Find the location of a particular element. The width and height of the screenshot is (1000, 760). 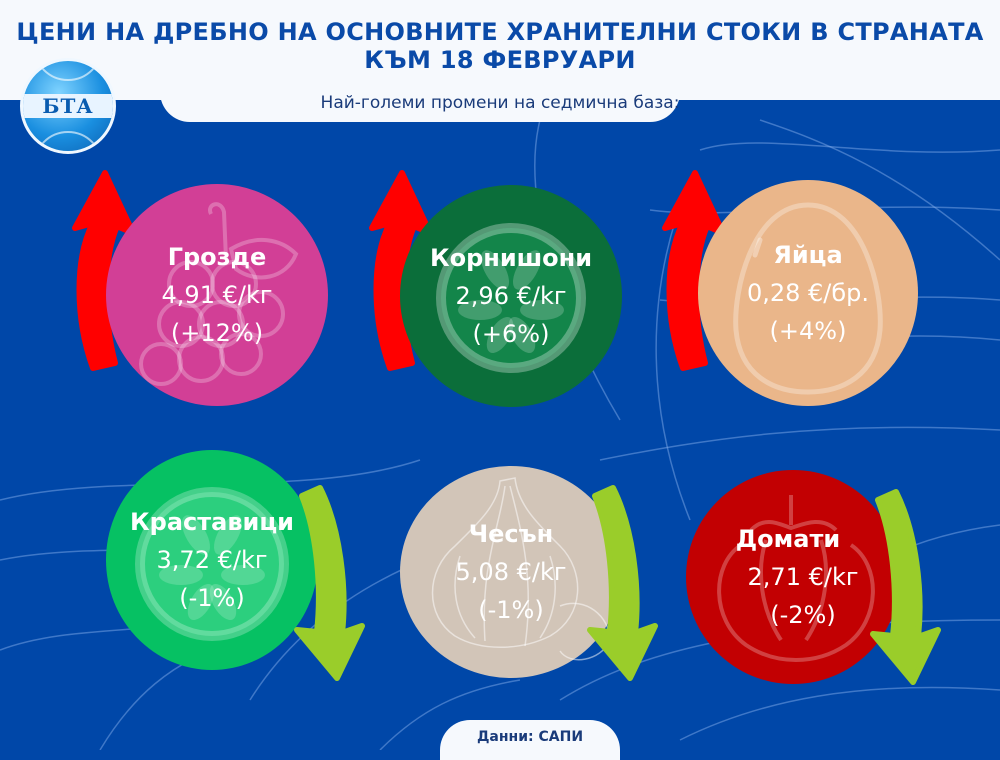

header-background is located at coordinates (500, 50).